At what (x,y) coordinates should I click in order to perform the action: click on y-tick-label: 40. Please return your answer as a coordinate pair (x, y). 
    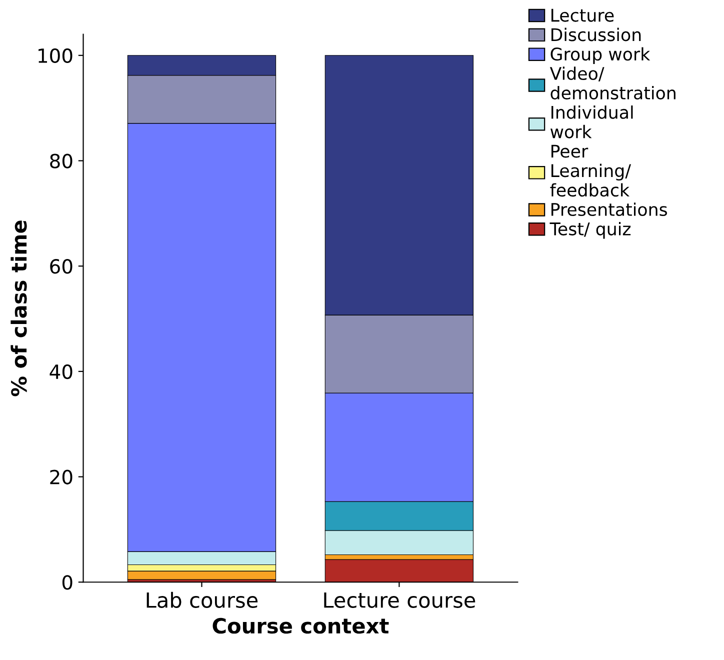
    Looking at the image, I should click on (61, 372).